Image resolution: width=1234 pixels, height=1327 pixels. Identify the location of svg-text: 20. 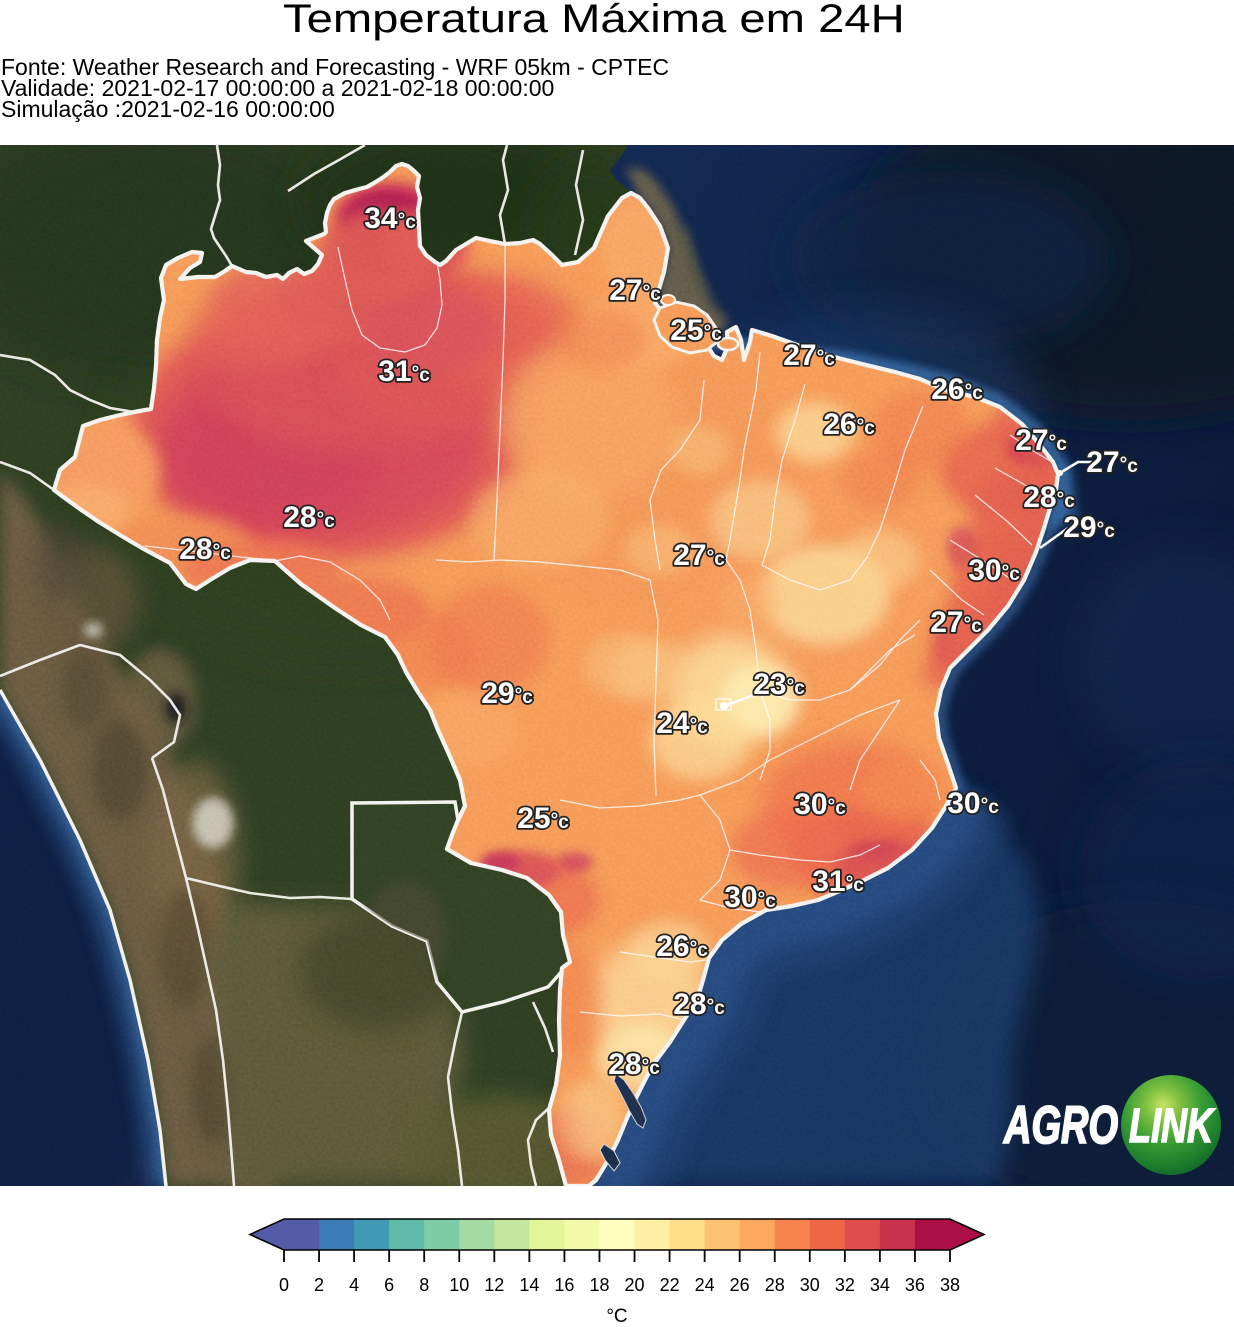
(635, 1285).